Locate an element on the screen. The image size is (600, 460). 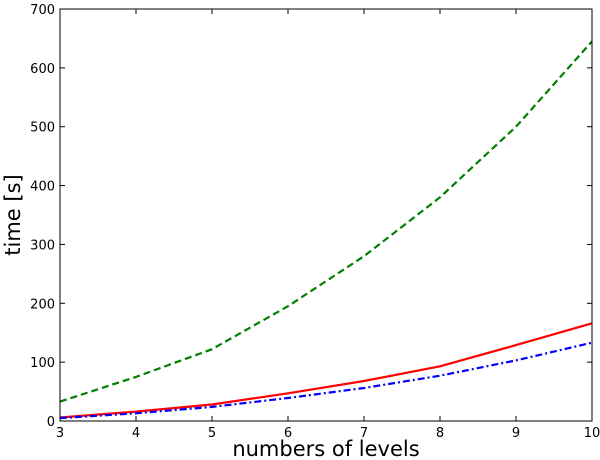
y-tick-label: 500 is located at coordinates (42, 128).